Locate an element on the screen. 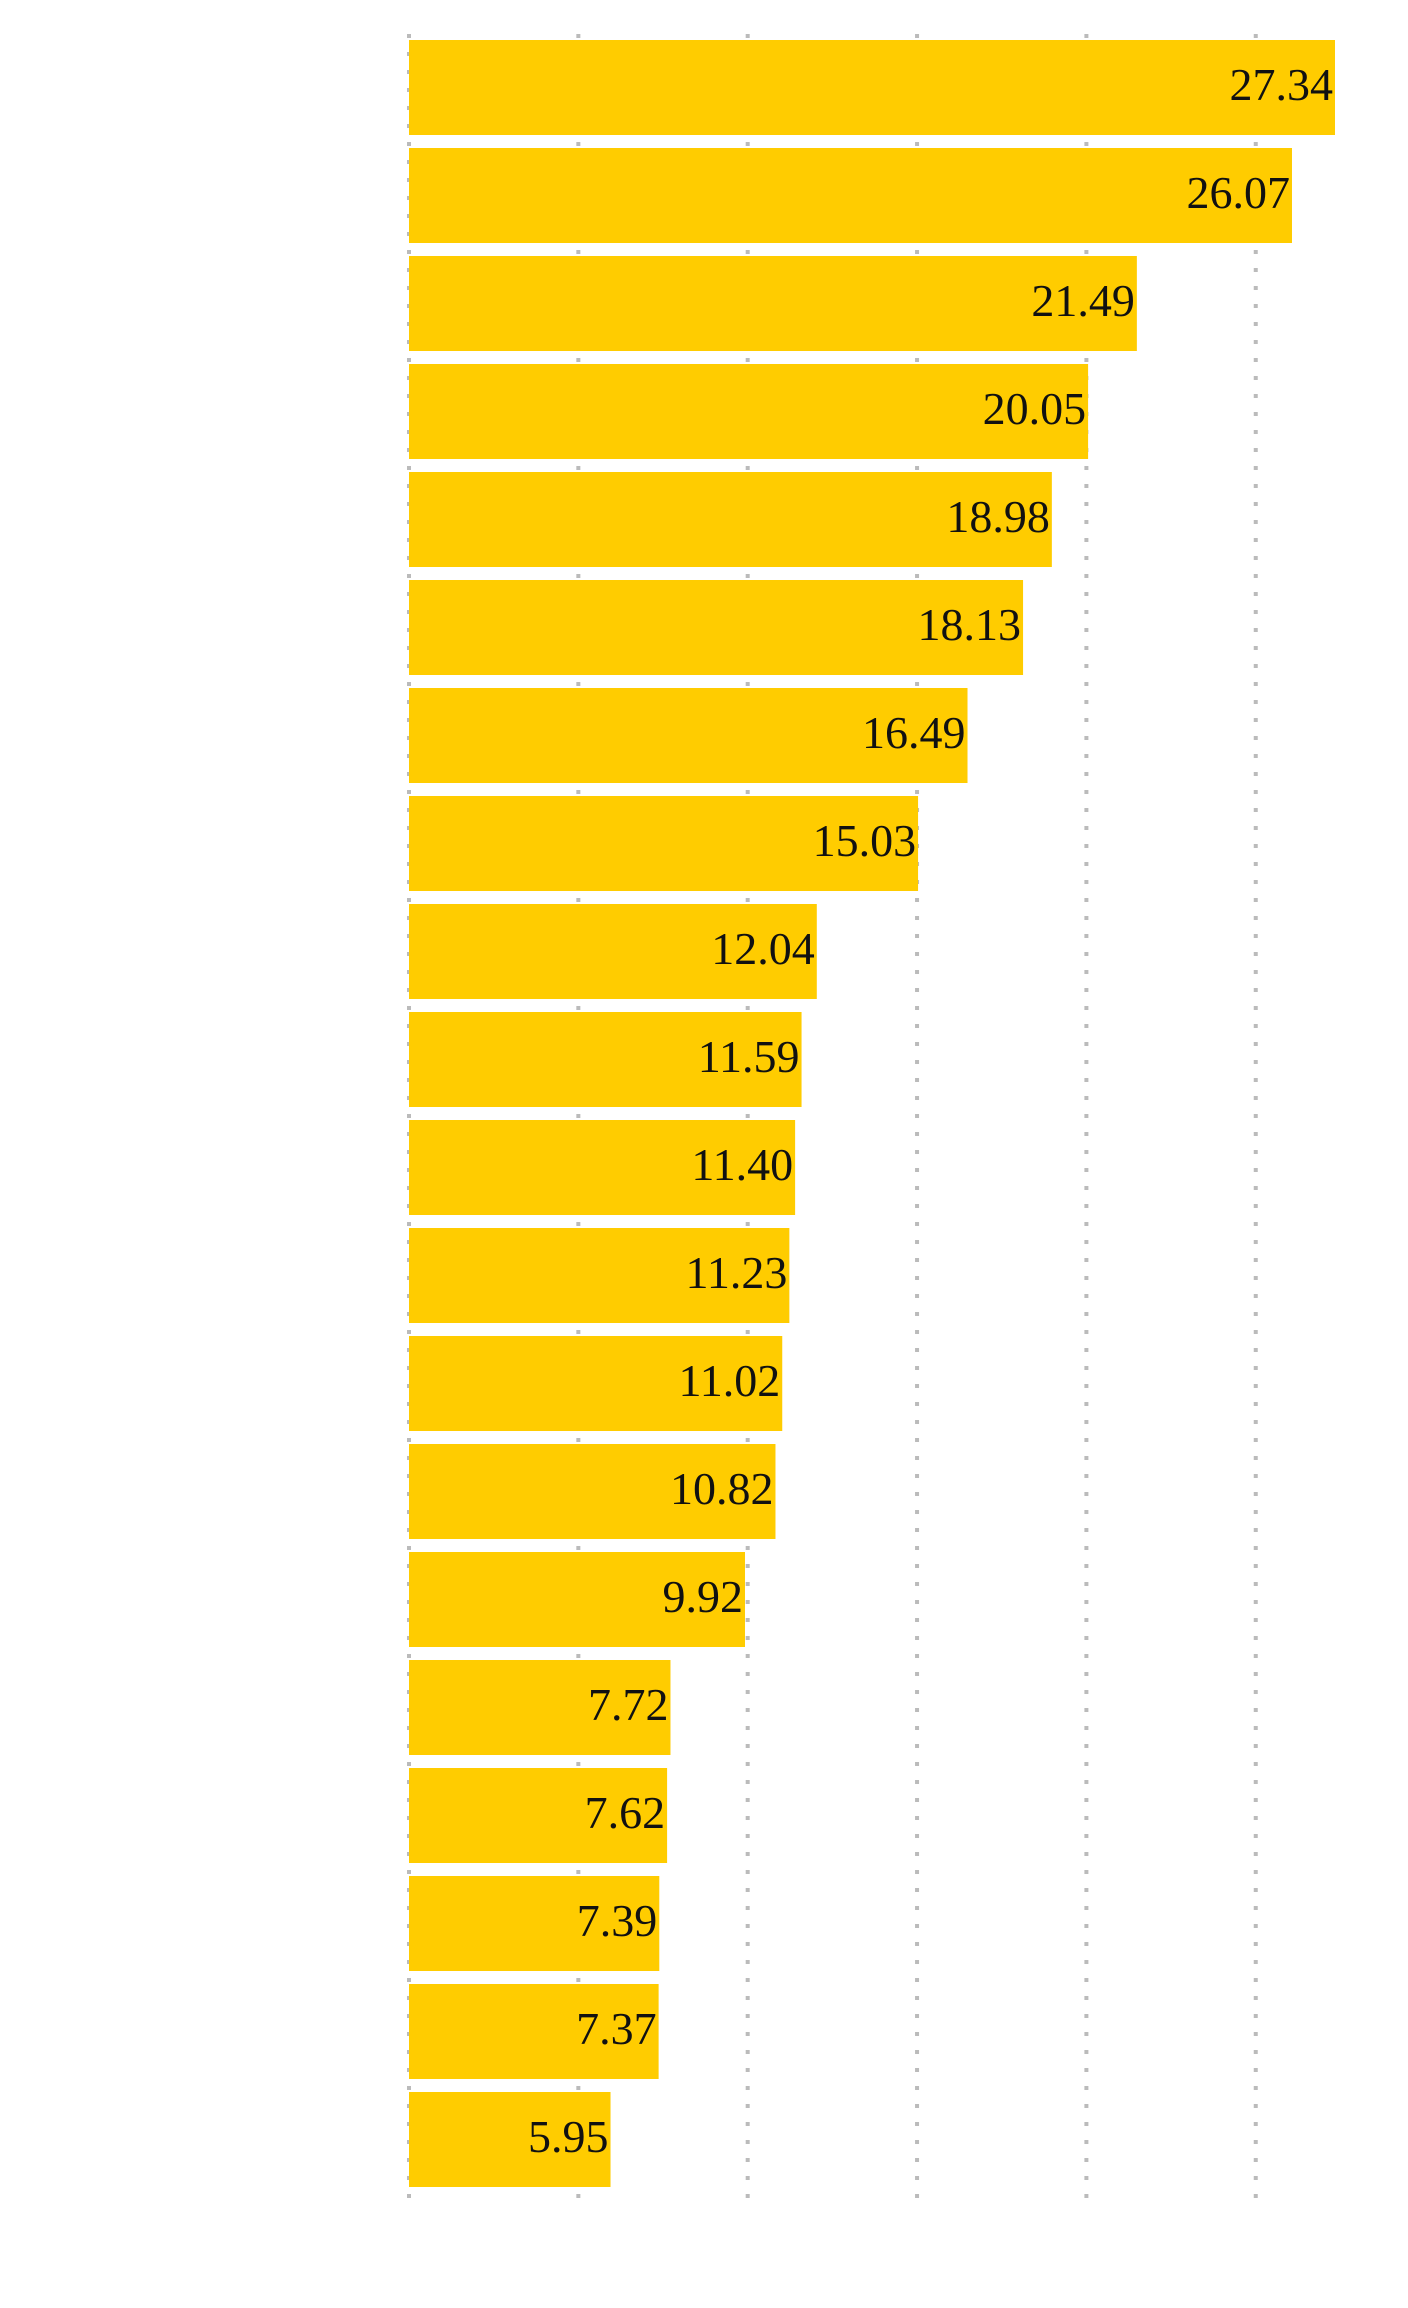 Image resolution: width=1408 pixels, height=2308 pixels. value-label: 7.37 is located at coordinates (616, 2028).